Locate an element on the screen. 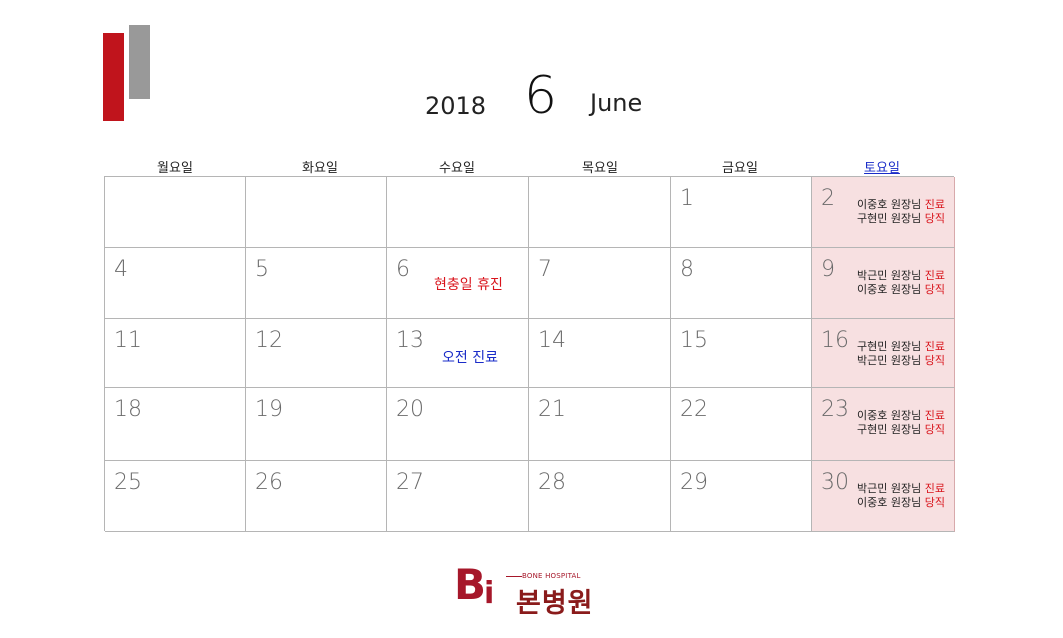  day-number: 29 is located at coordinates (694, 482).